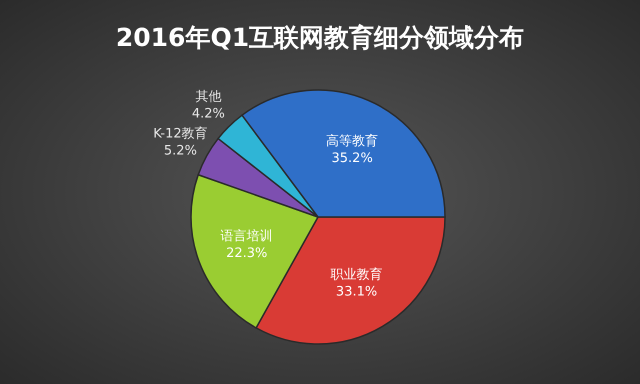 The image size is (640, 384). Describe the element at coordinates (247, 253) in the screenshot. I see `data-label: 22.3%` at that location.